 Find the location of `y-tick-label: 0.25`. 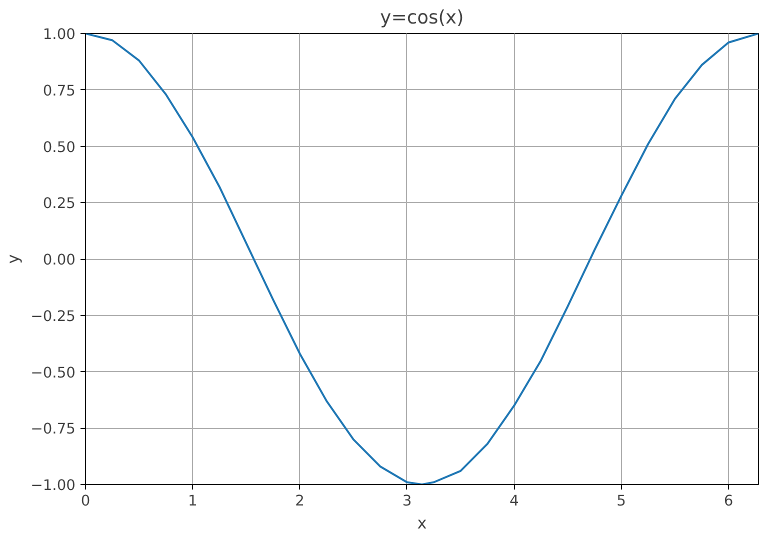

y-tick-label: 0.25 is located at coordinates (59, 203).